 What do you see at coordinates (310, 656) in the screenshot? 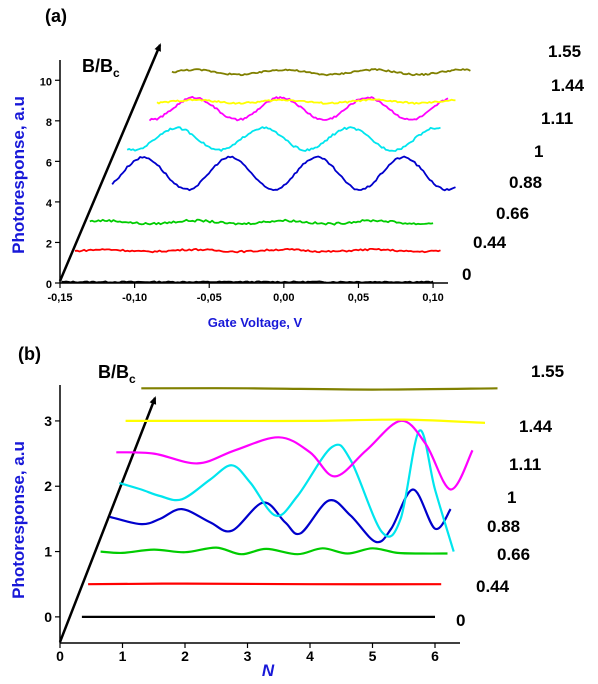
I see `panel-b-x-tick-label: 4` at bounding box center [310, 656].